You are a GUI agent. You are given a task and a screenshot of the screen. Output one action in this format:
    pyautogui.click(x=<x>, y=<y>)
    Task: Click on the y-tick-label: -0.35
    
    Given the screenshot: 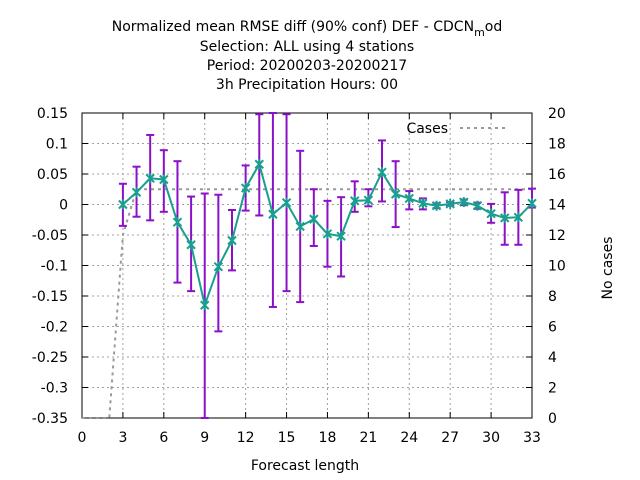 What is the action you would take?
    pyautogui.click(x=50, y=419)
    